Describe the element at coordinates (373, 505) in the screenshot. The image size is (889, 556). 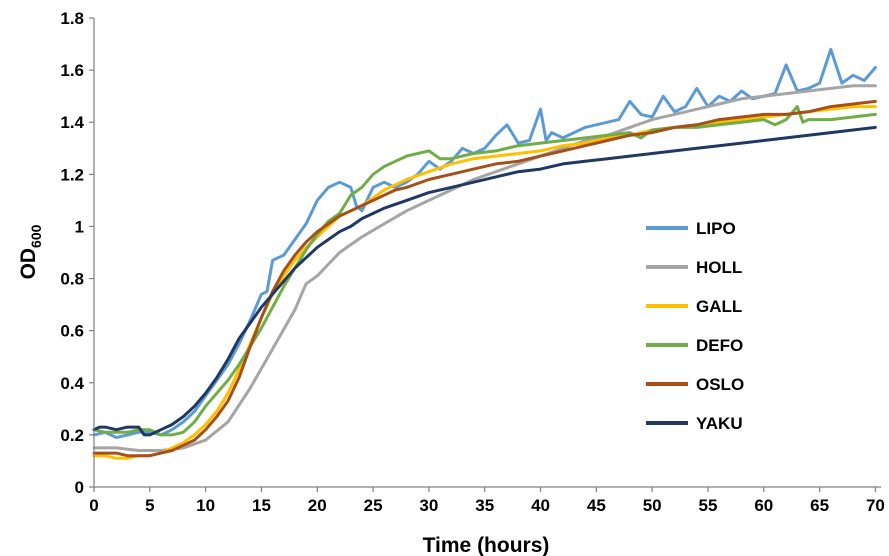
I see `x-tick-label: 25` at that location.